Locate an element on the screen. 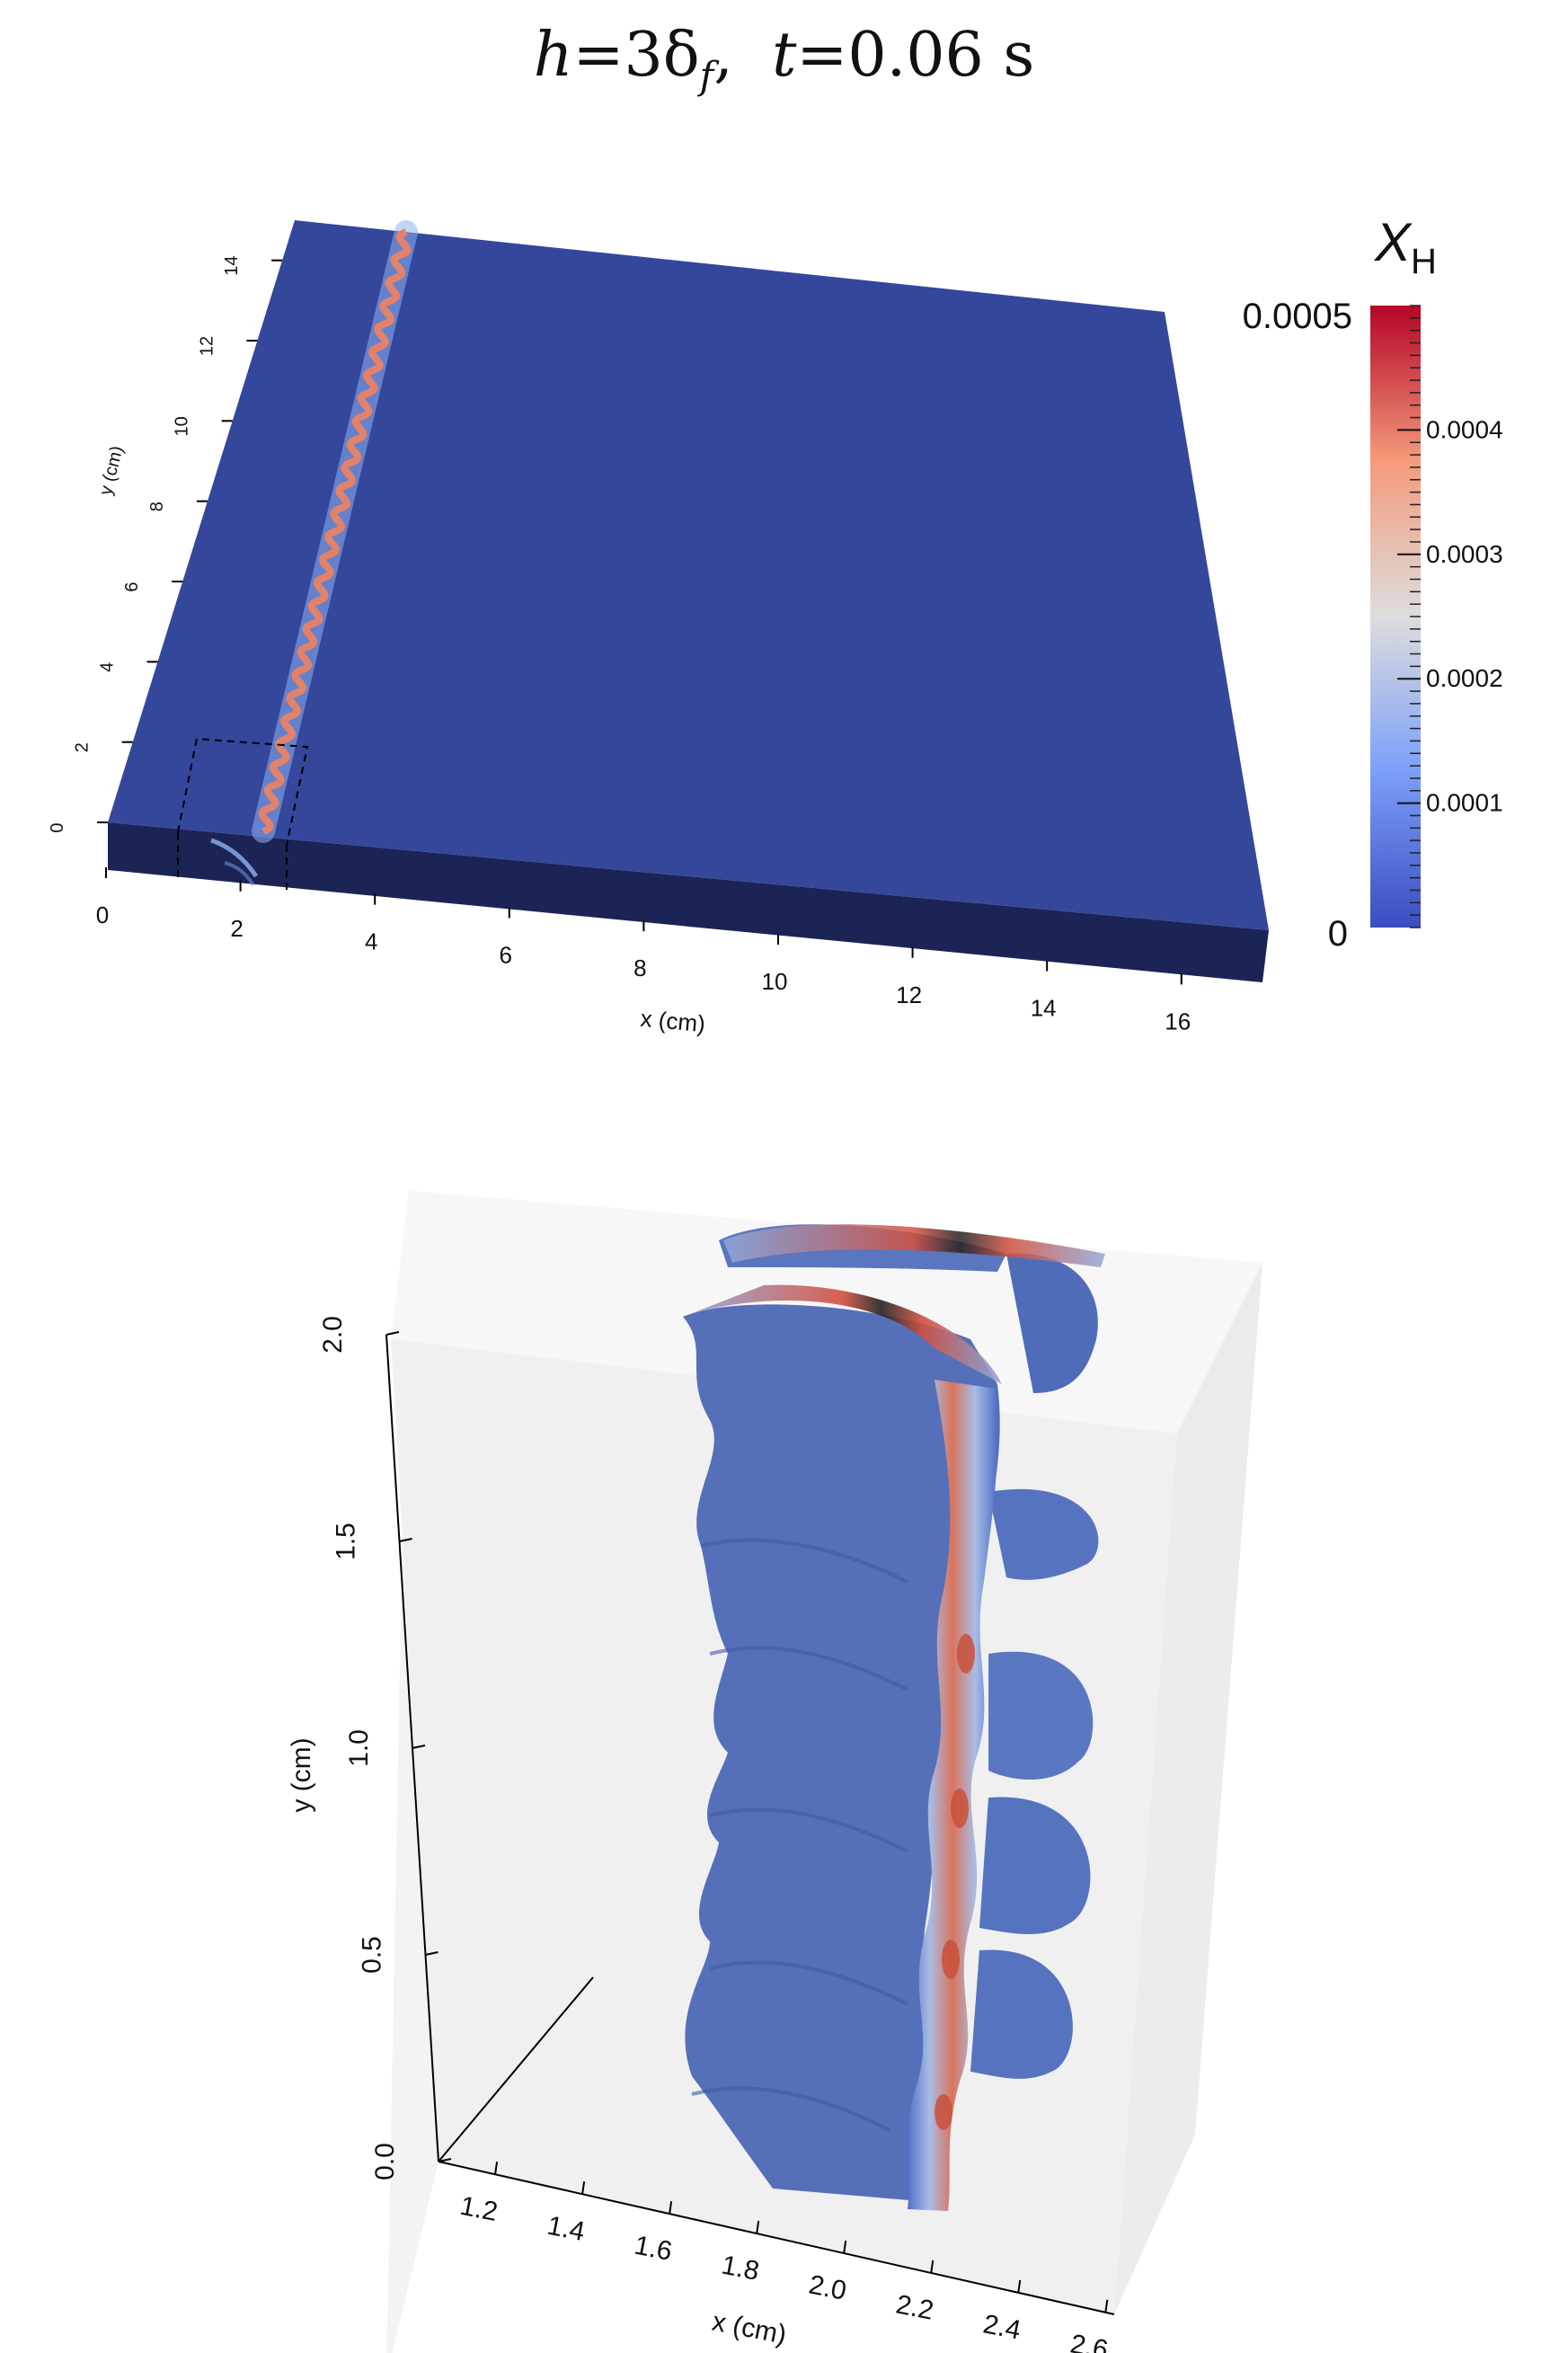 This screenshot has width=1568, height=2353. top-y-tick-label: 6 is located at coordinates (132, 586).